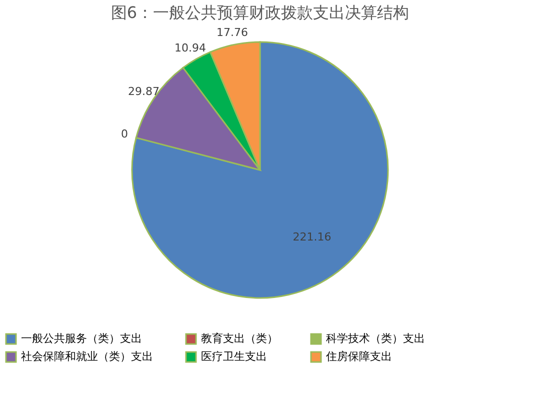 Image resolution: width=535 pixels, height=401 pixels. What do you see at coordinates (190, 48) in the screenshot?
I see `data-label: 10.94` at bounding box center [190, 48].